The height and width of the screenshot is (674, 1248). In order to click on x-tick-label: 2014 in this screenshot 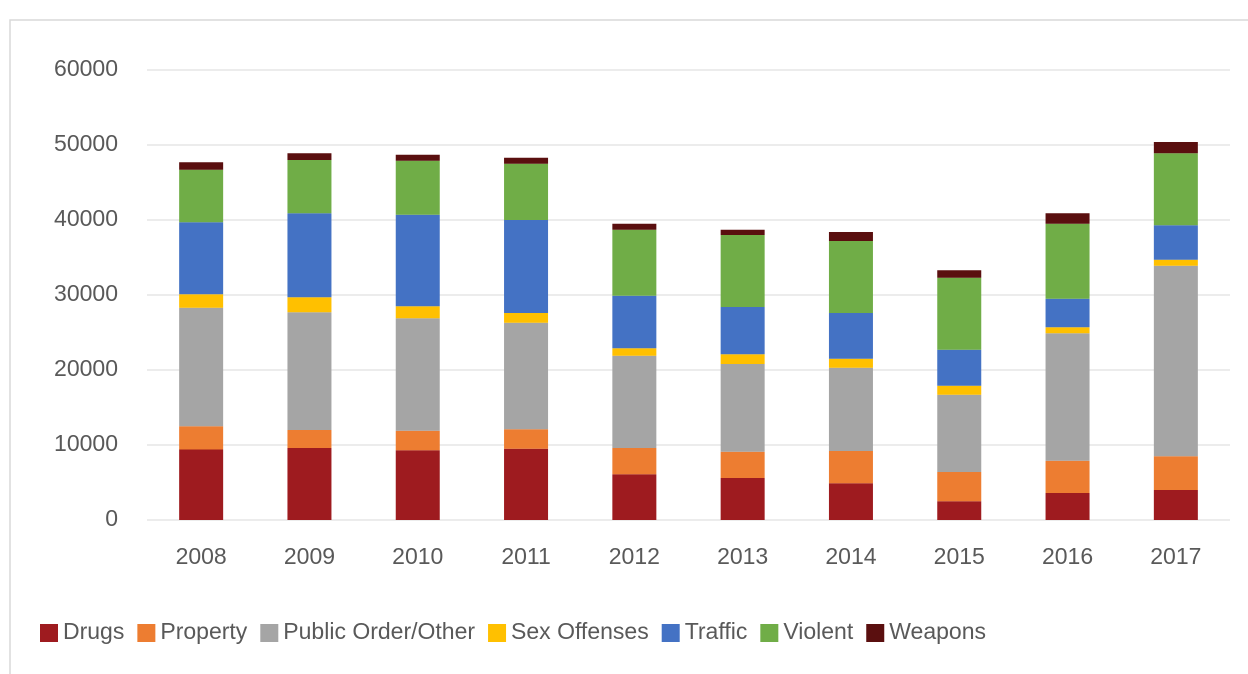, I will do `click(850, 556)`.